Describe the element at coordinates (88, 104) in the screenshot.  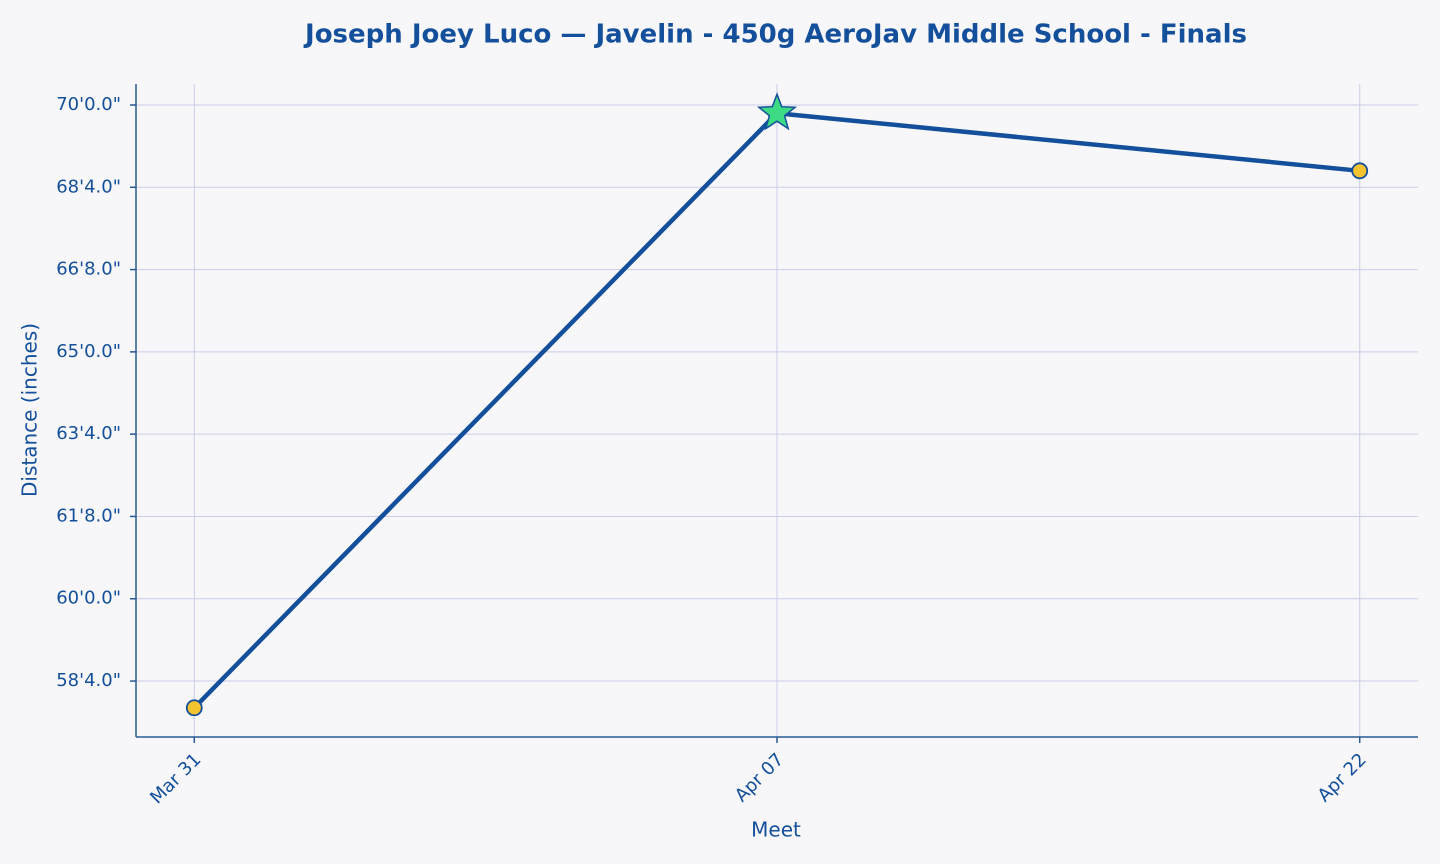
I see `y-tick-label: 70'0.0"` at that location.